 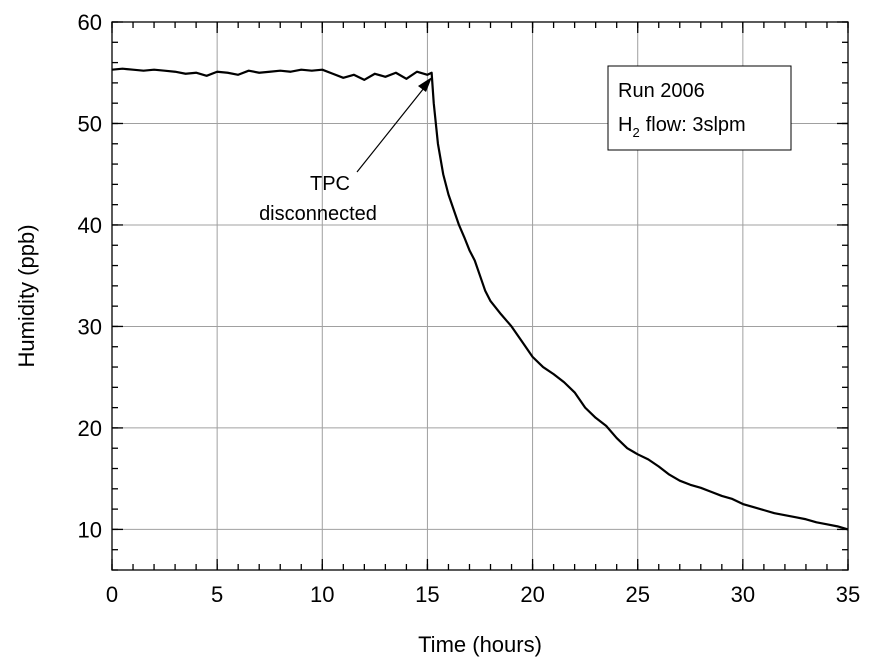 What do you see at coordinates (90, 22) in the screenshot?
I see `y-tick-label: 60` at bounding box center [90, 22].